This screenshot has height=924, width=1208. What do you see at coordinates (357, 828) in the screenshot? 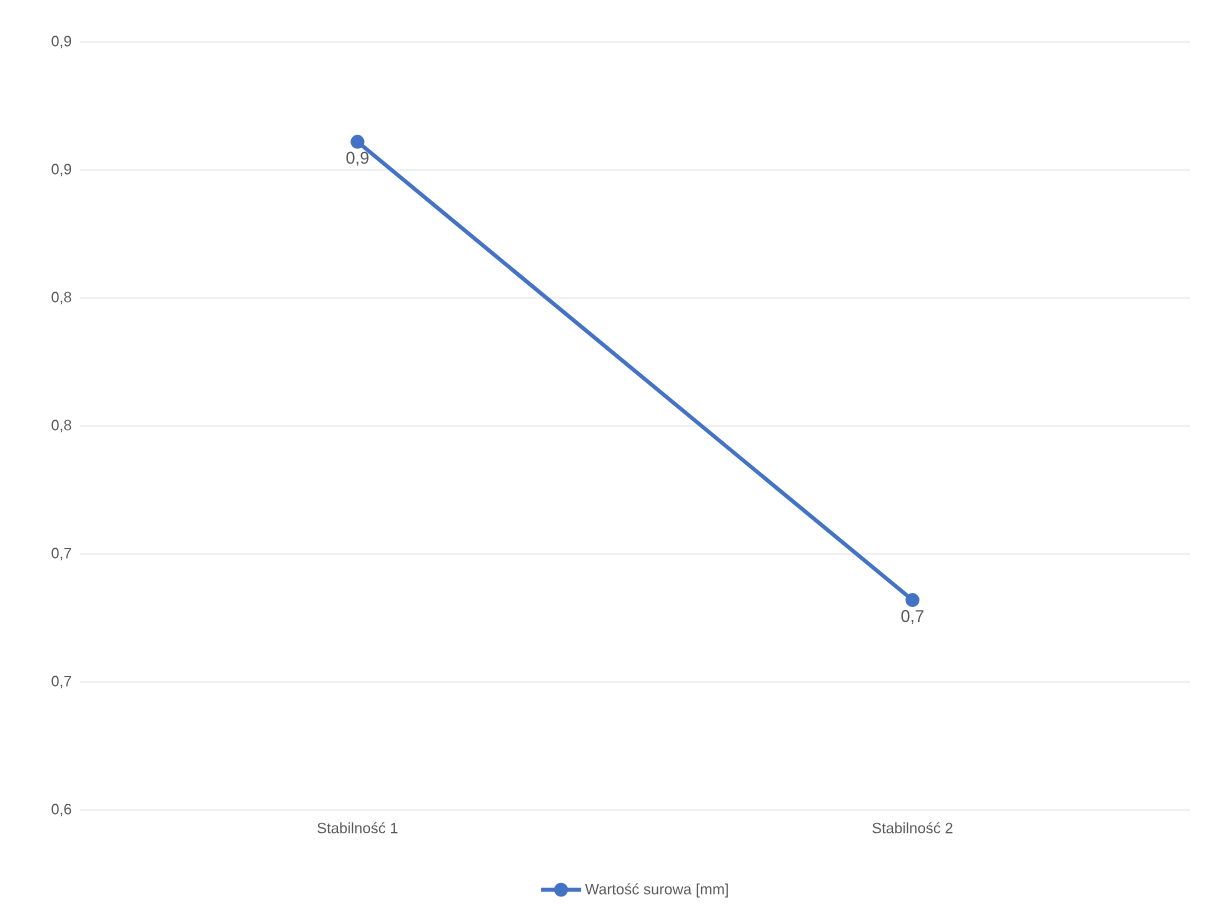
I see `x-tick-label: Stabilność 1` at bounding box center [357, 828].